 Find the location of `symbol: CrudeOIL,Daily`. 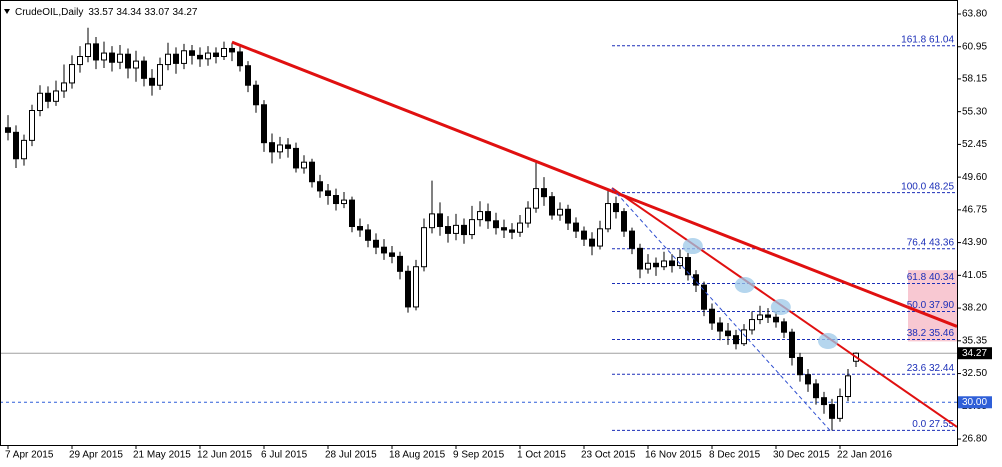

symbol: CrudeOIL,Daily is located at coordinates (49, 12).